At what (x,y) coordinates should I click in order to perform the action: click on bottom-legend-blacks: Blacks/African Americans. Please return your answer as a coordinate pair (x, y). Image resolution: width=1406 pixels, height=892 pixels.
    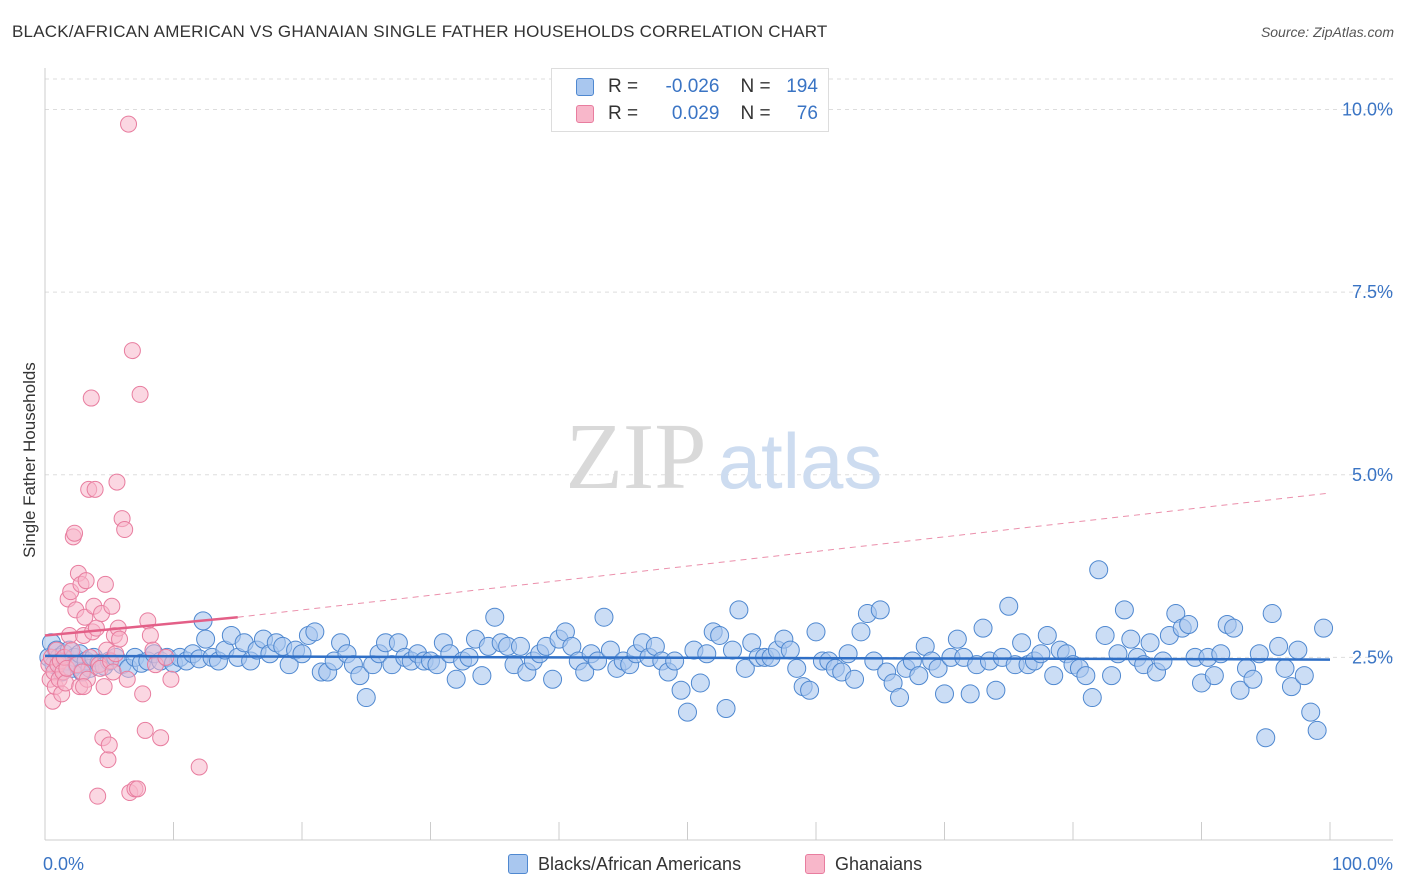
    Looking at the image, I should click on (624, 864).